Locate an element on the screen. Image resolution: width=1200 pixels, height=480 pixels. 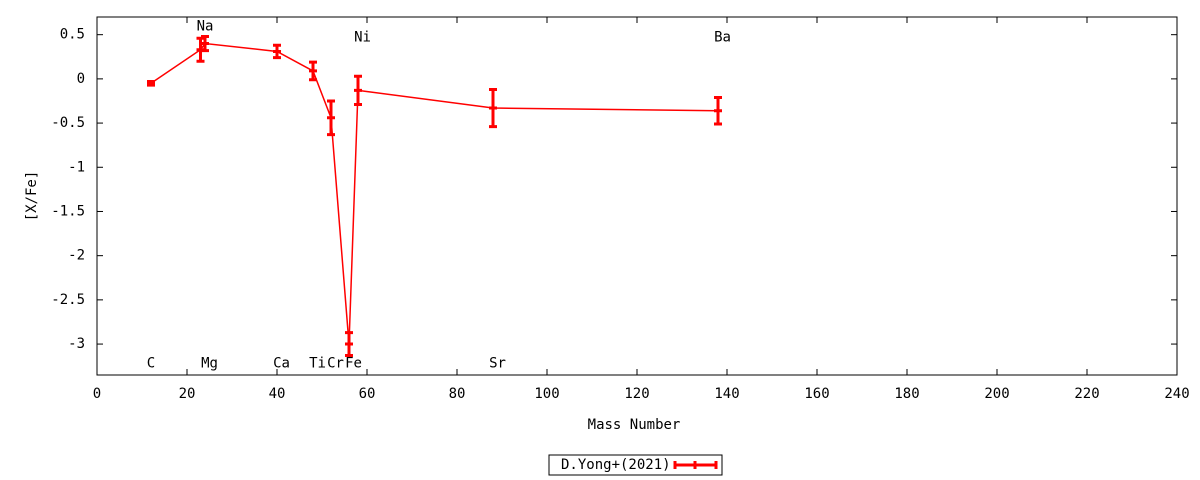
element-label: Ti is located at coordinates (317, 364).